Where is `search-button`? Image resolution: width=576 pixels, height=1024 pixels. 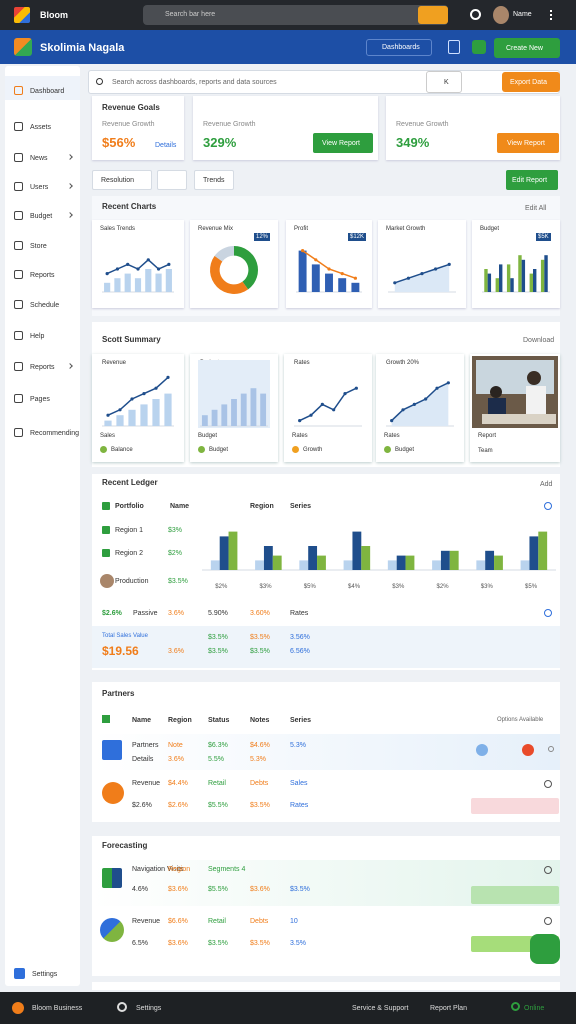
search-button is located at coordinates (433, 15).